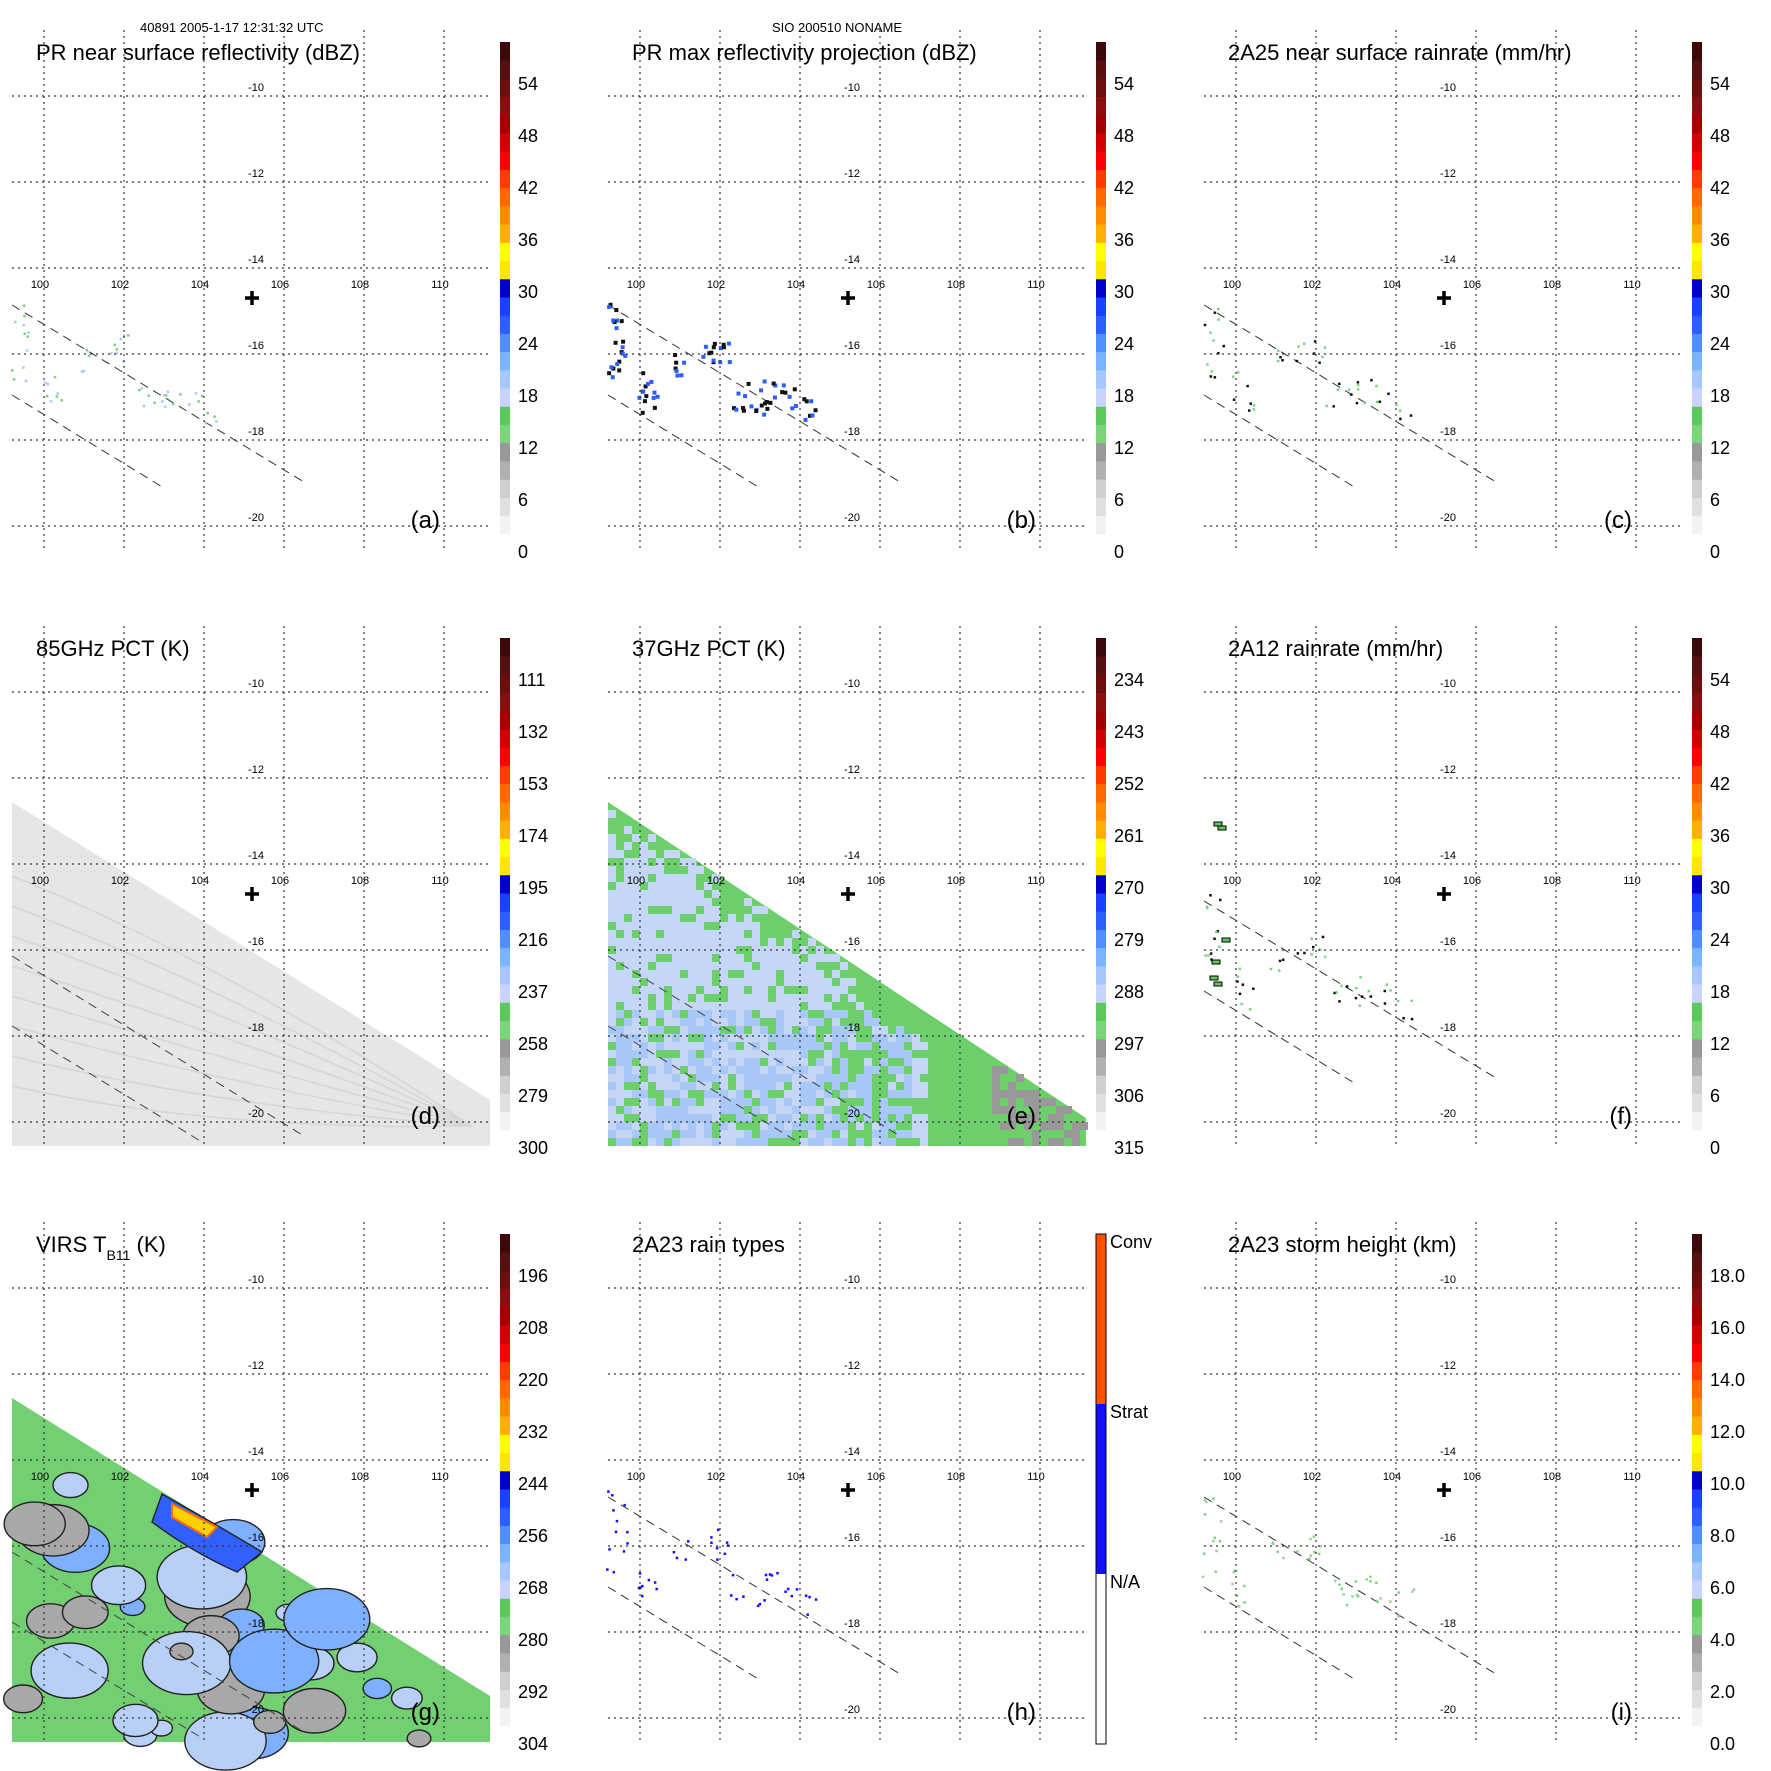 The height and width of the screenshot is (1771, 1771). Describe the element at coordinates (1124, 188) in the screenshot. I see `colorbar-label-b-7: 42` at that location.